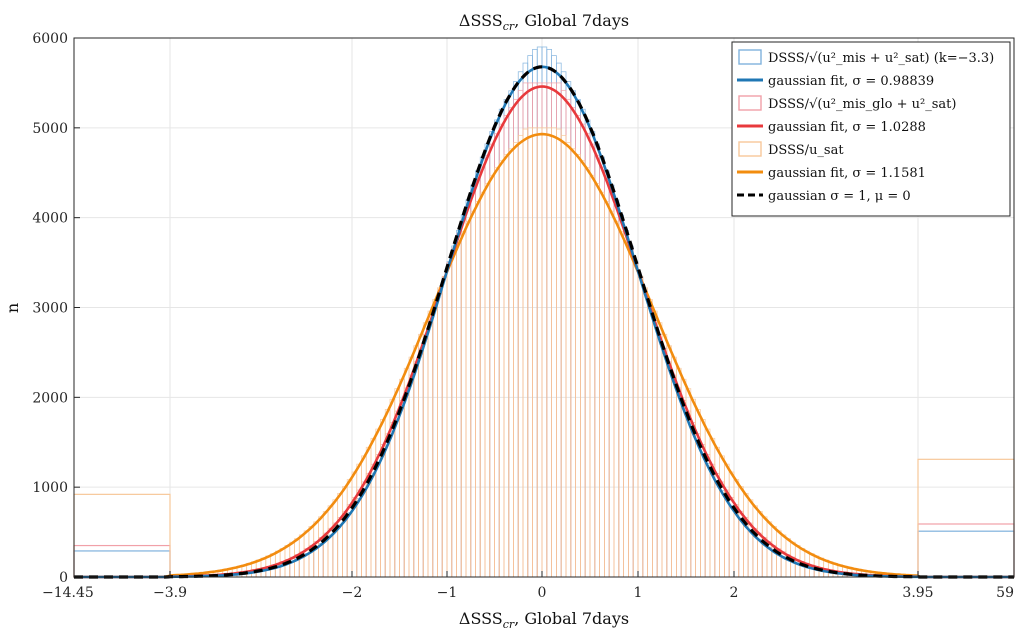 The height and width of the screenshot is (629, 1023). What do you see at coordinates (862, 104) in the screenshot?
I see `legend-label: DSSS/√(u²_mis_glo + u²_sat)` at bounding box center [862, 104].